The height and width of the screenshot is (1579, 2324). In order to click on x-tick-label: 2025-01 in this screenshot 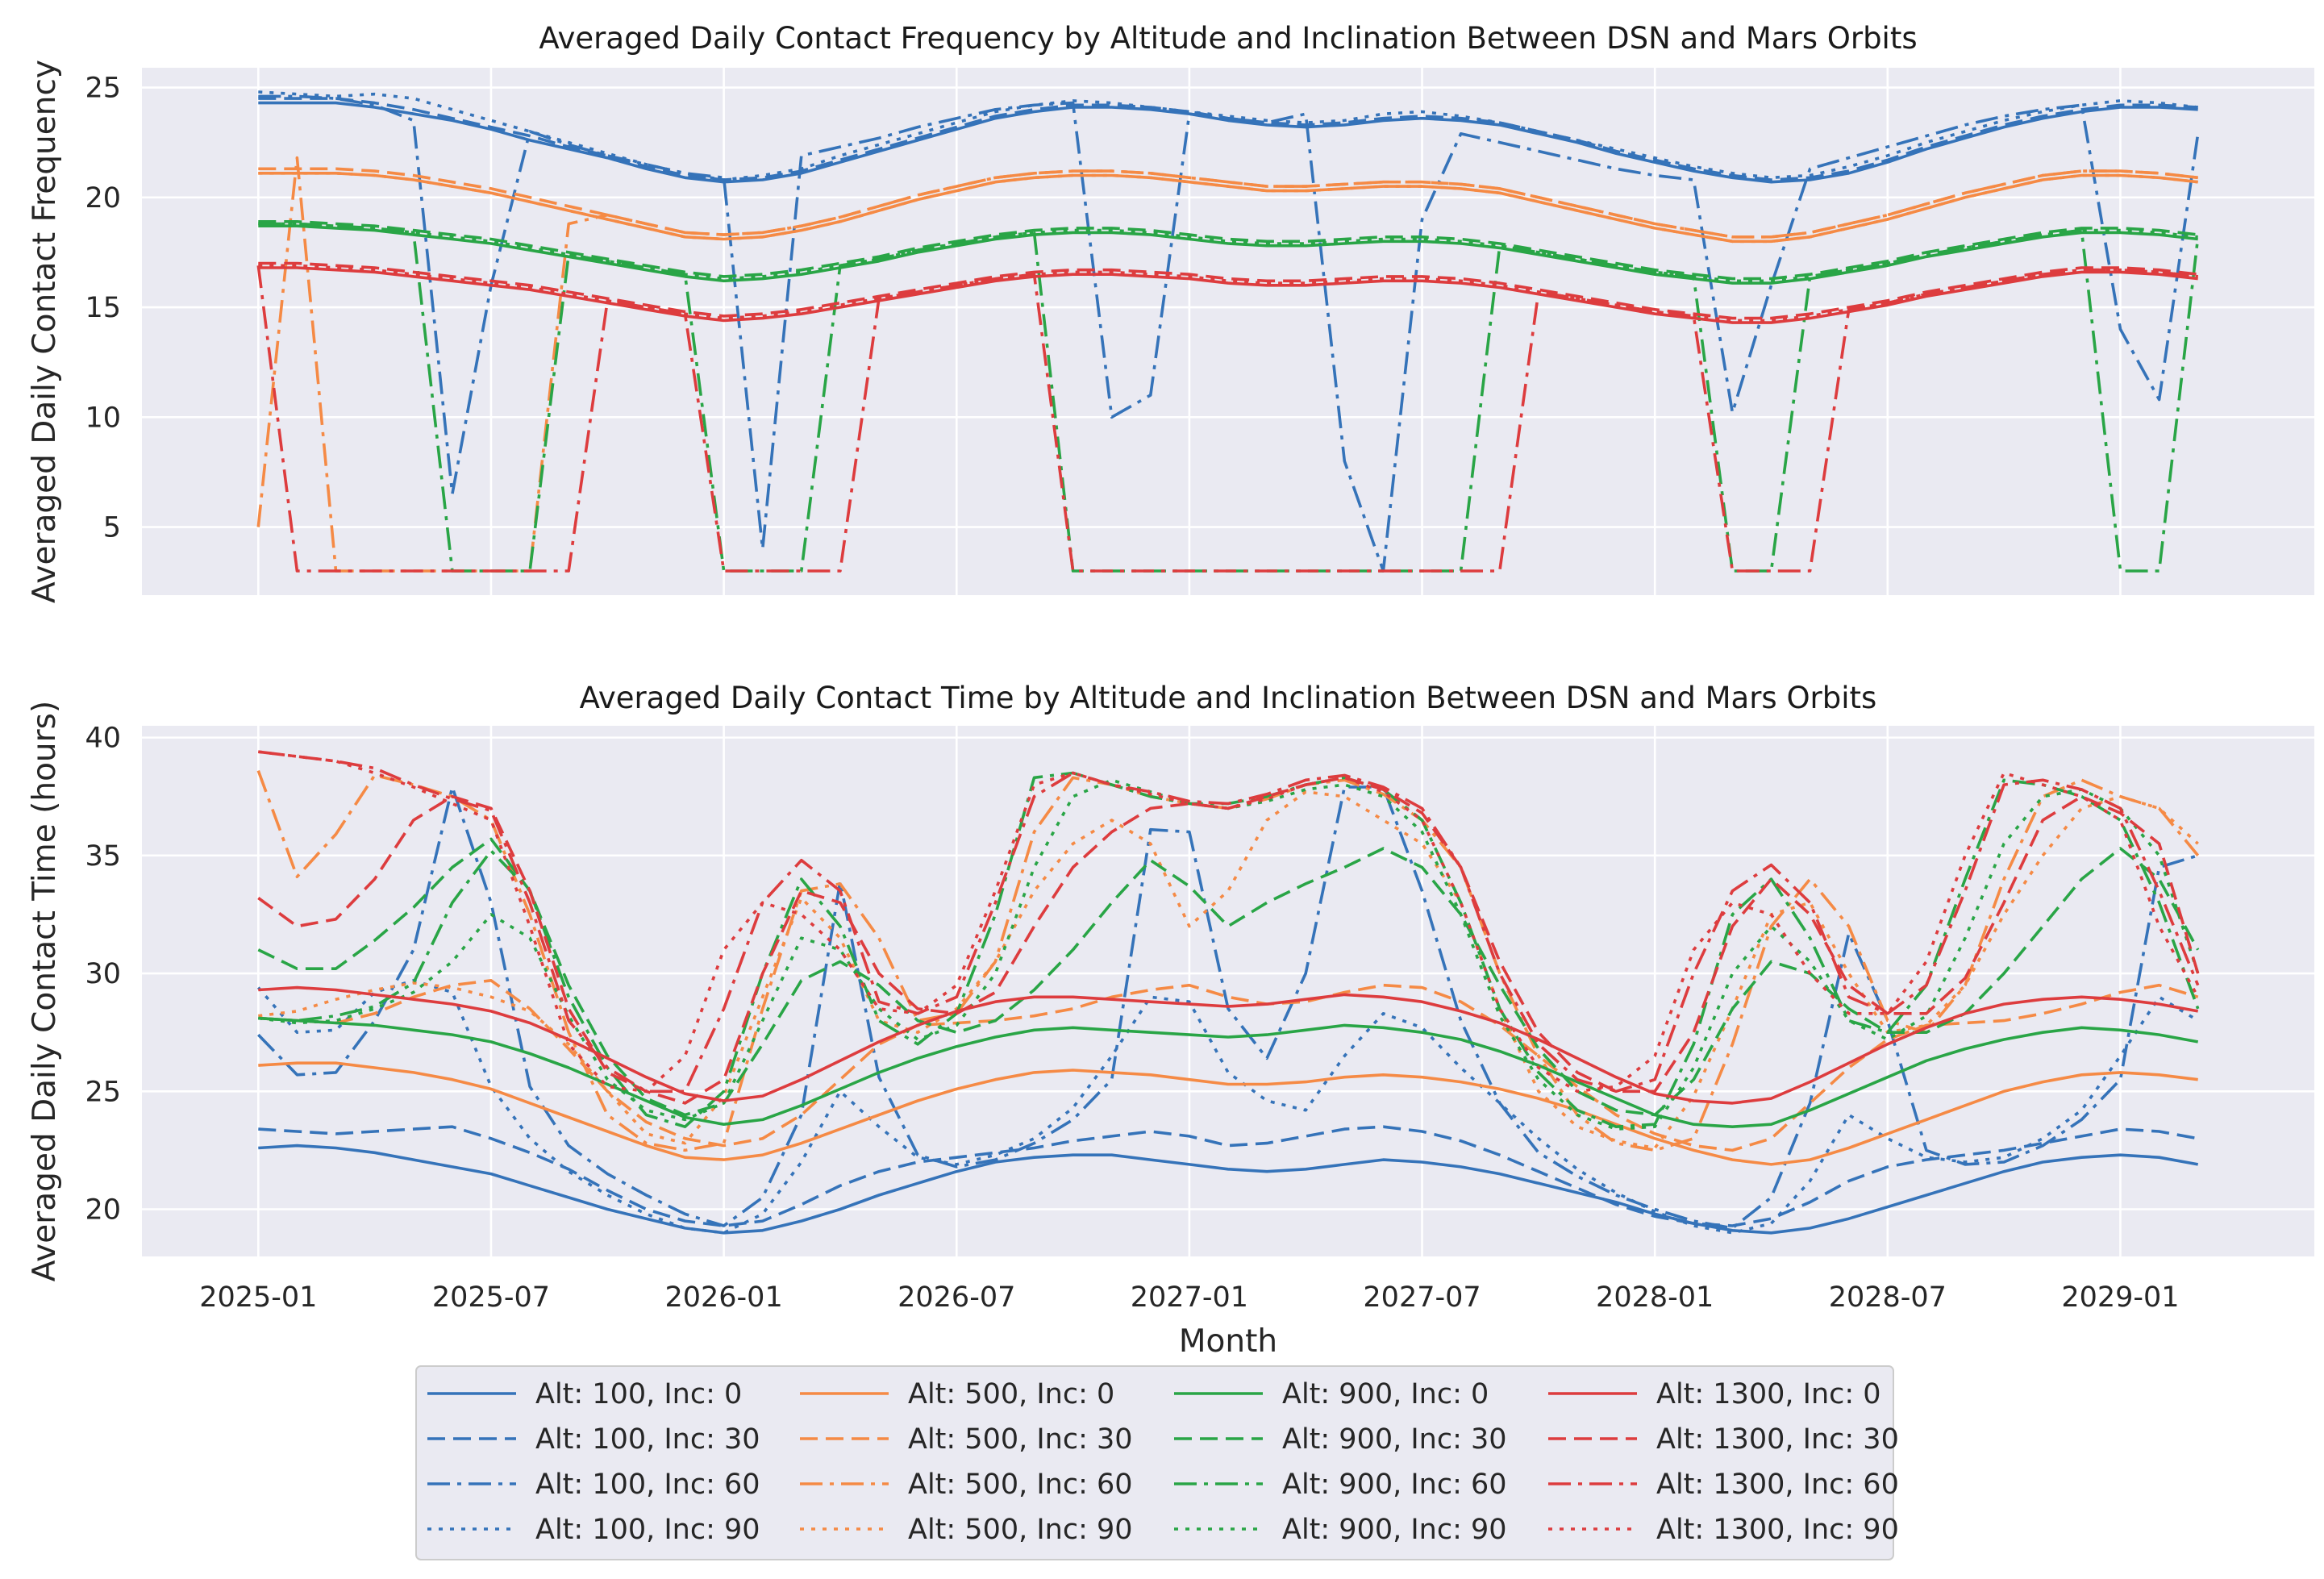, I will do `click(258, 1297)`.